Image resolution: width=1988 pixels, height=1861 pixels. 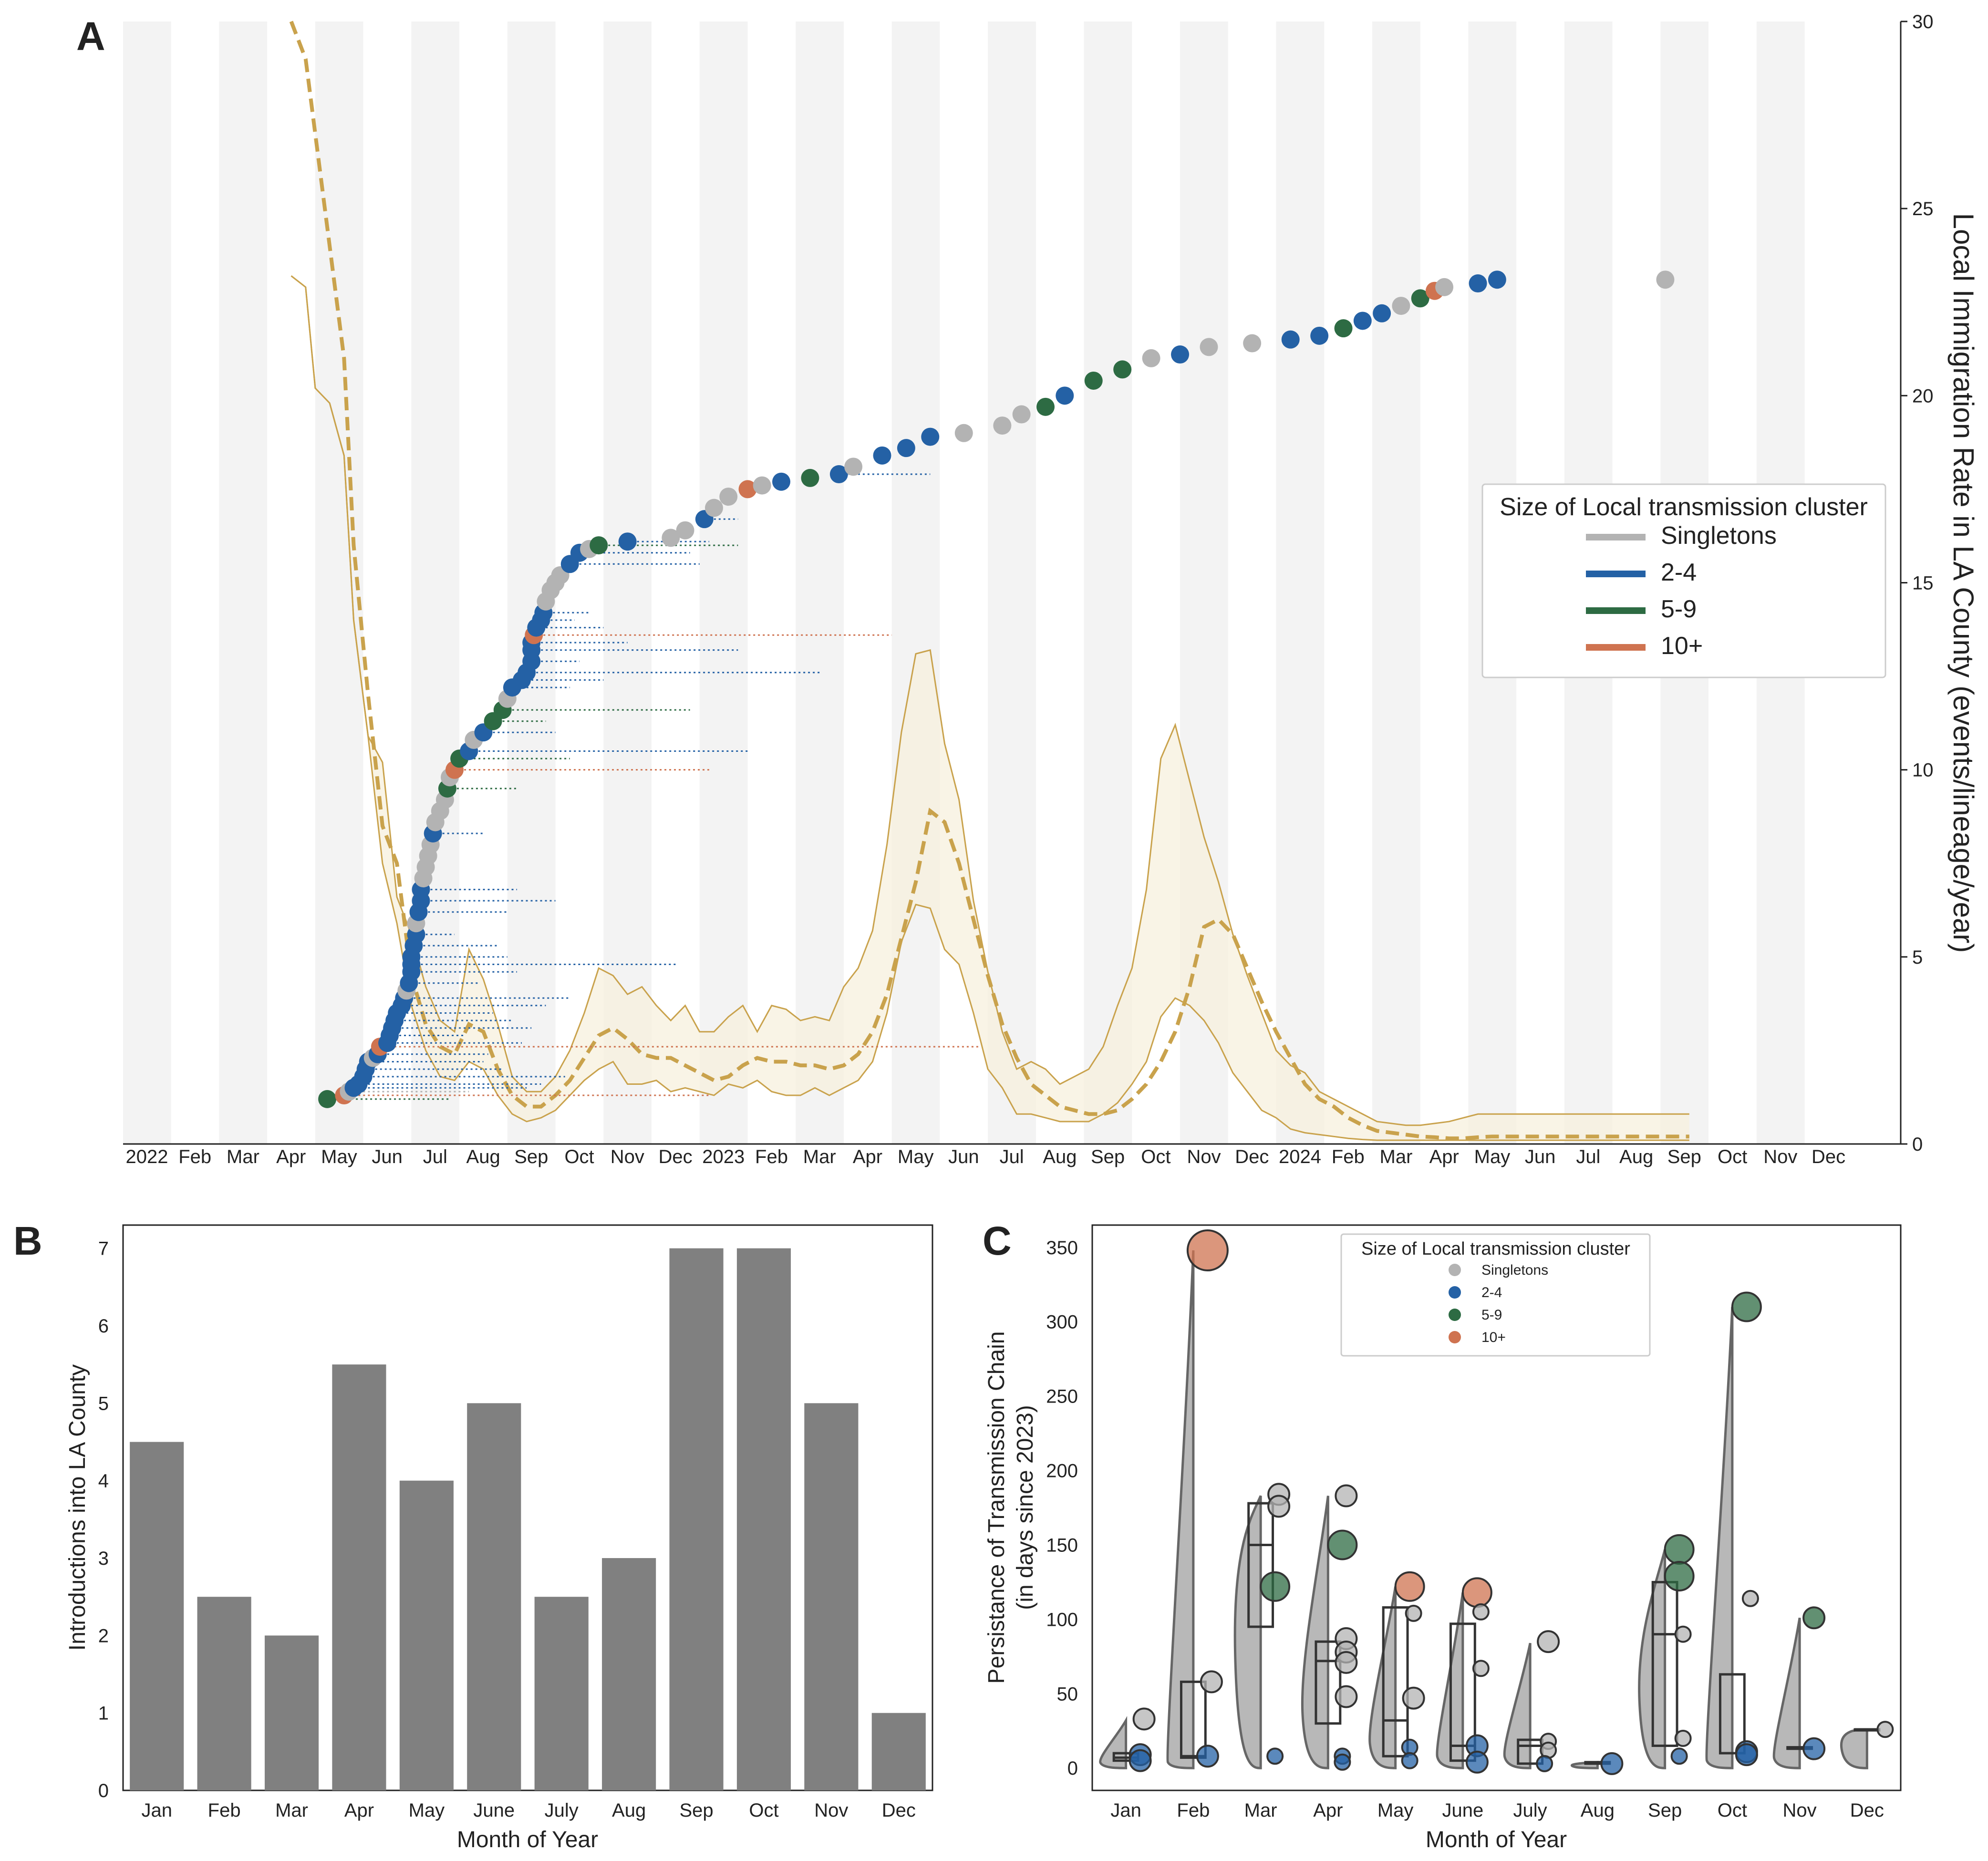 What do you see at coordinates (1720, 1538) in the screenshot?
I see `violin-oct` at bounding box center [1720, 1538].